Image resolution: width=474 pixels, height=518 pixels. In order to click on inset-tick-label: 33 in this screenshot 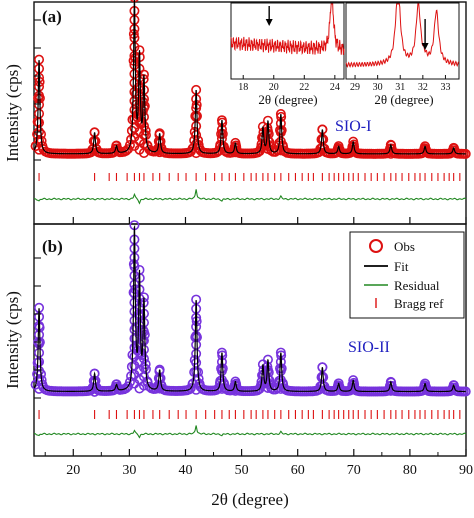, I will do `click(445, 87)`.